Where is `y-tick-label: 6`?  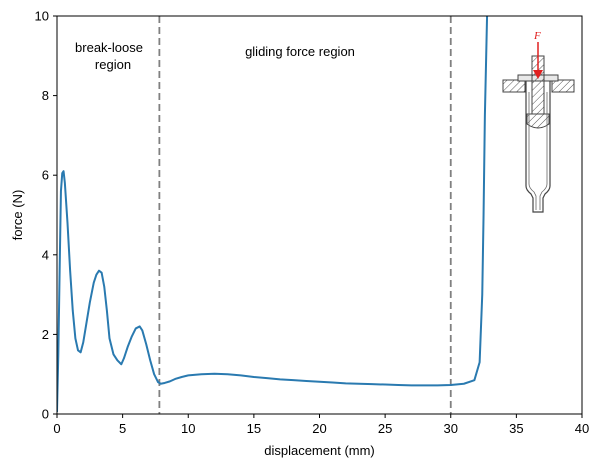 y-tick-label: 6 is located at coordinates (45, 175).